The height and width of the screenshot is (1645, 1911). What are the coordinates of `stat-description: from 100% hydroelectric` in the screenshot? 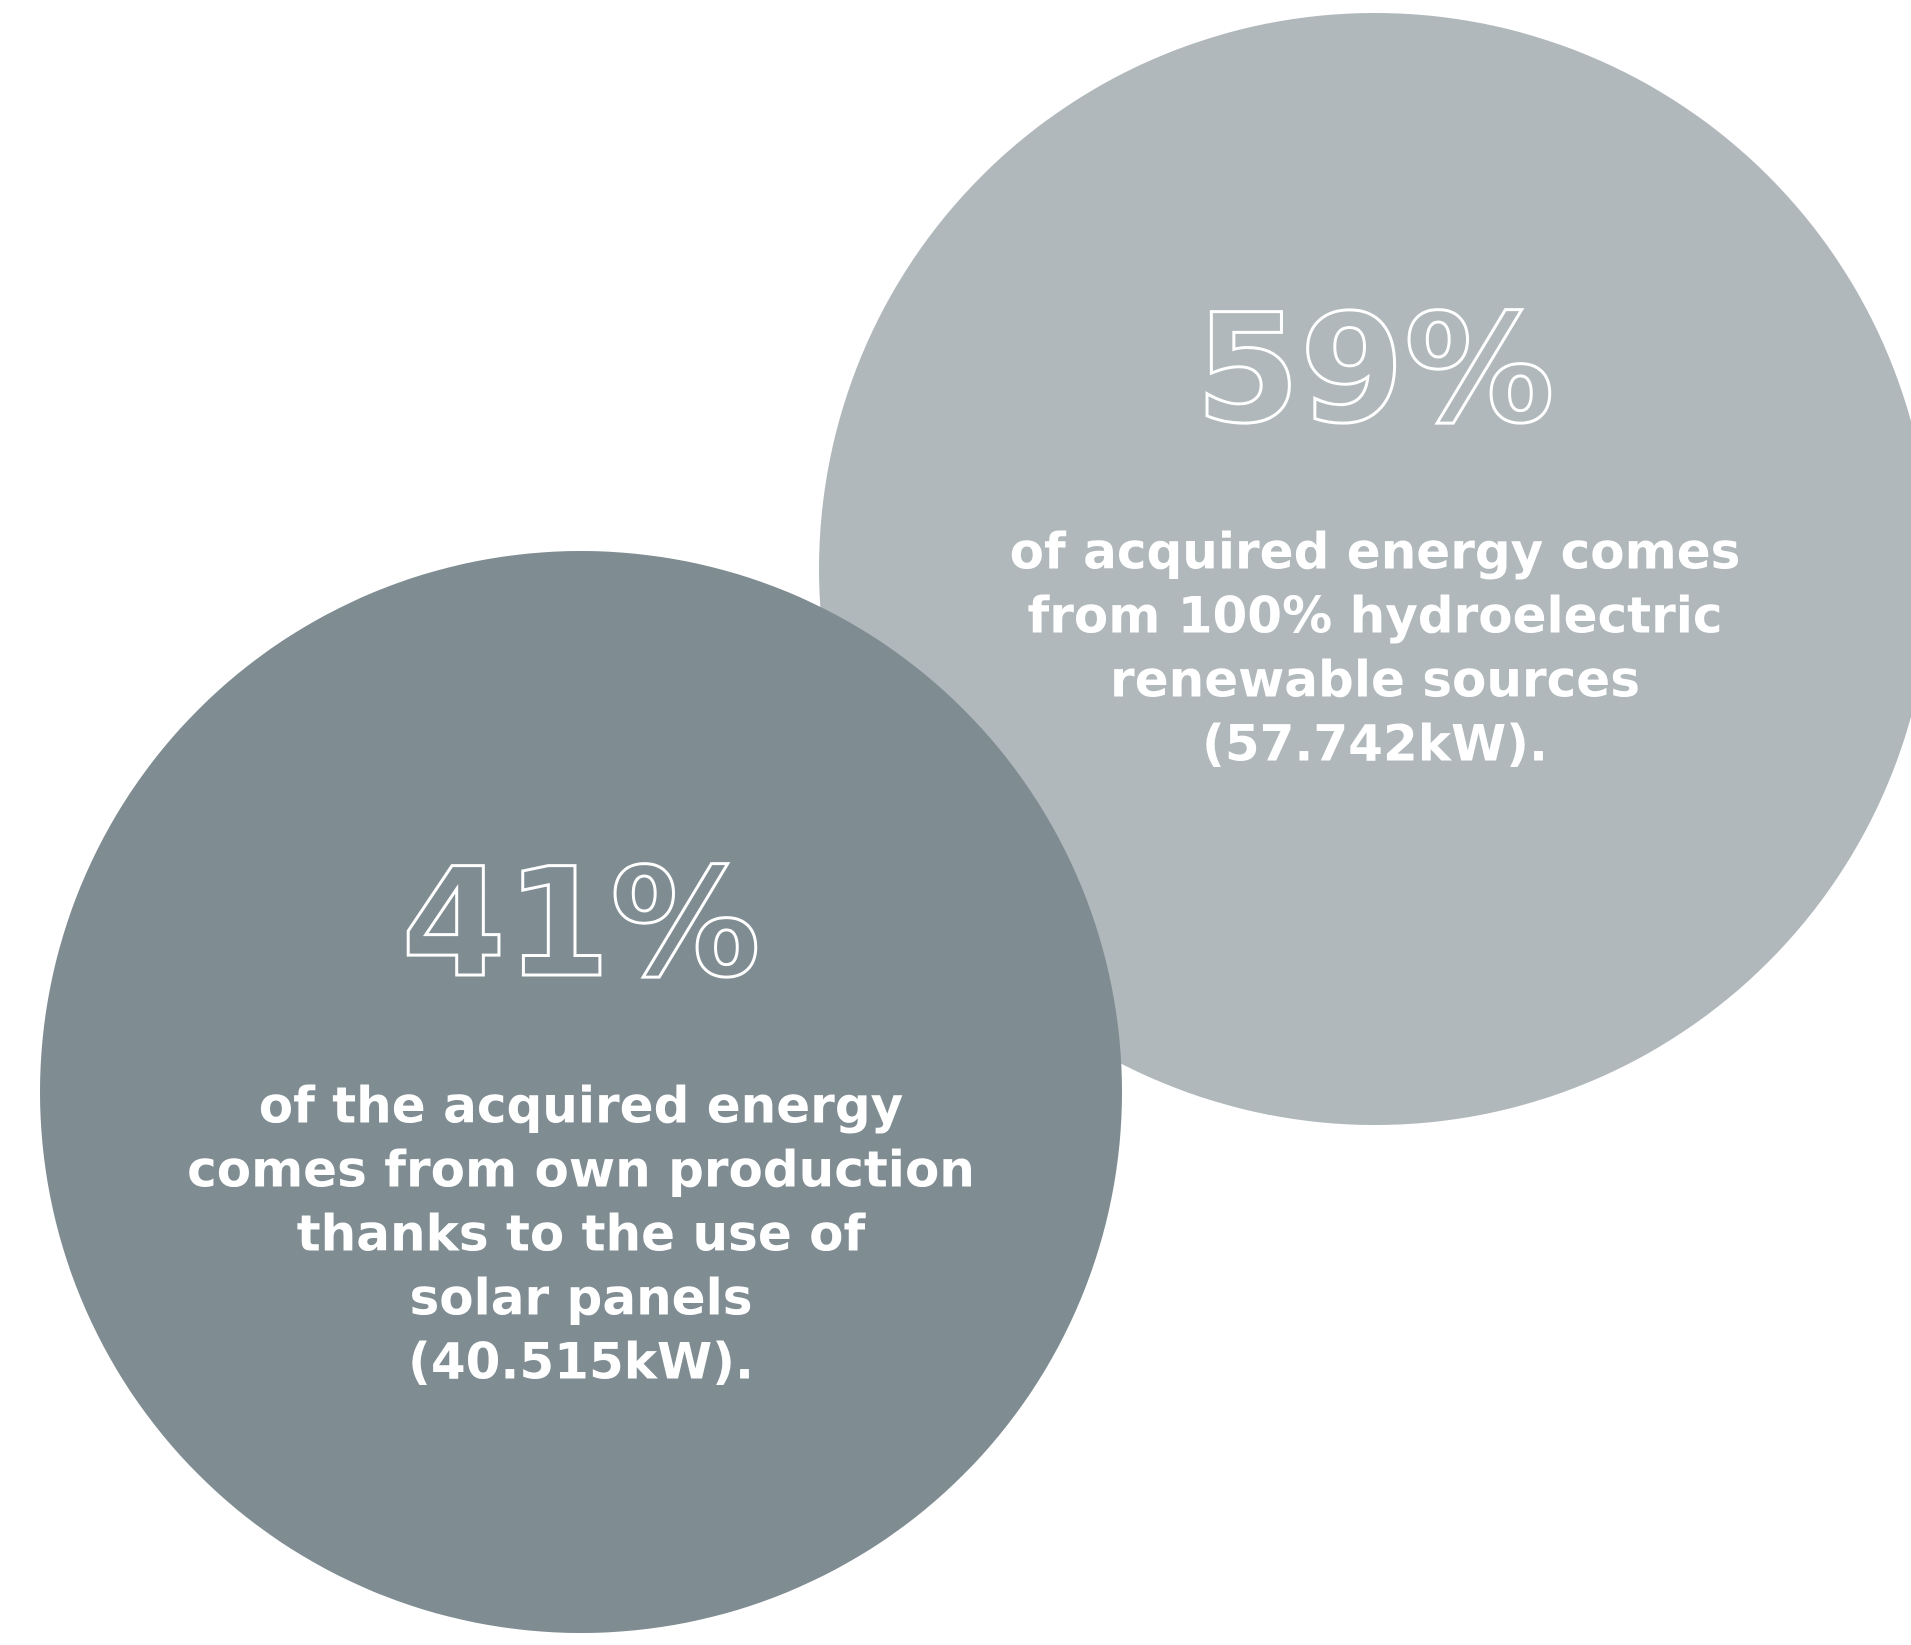 It's located at (1374, 616).